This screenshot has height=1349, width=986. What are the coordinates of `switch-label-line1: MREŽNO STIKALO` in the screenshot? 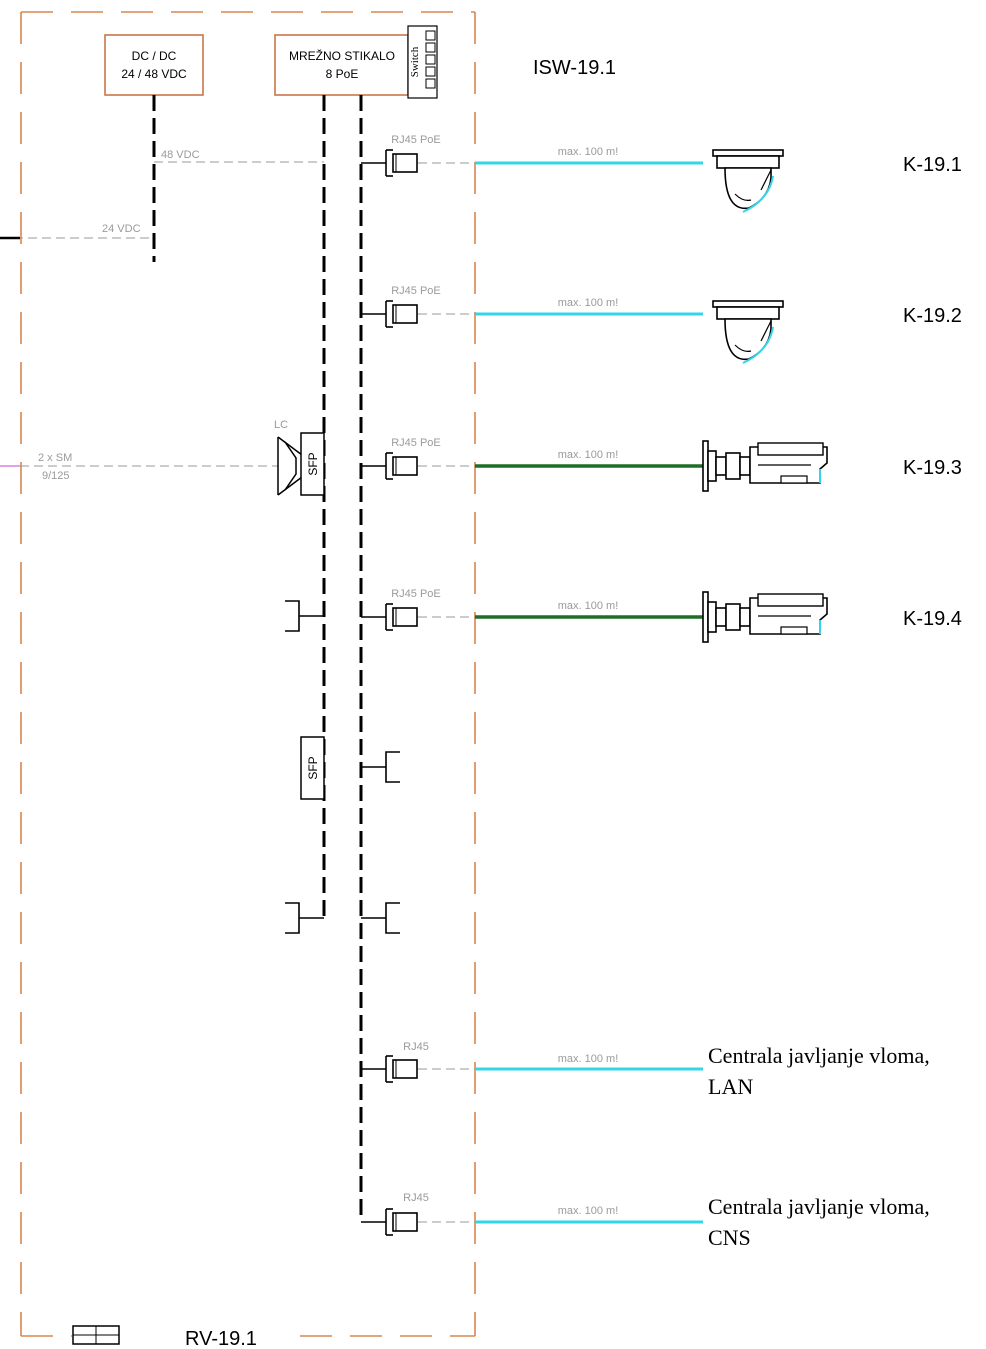 It's located at (342, 55).